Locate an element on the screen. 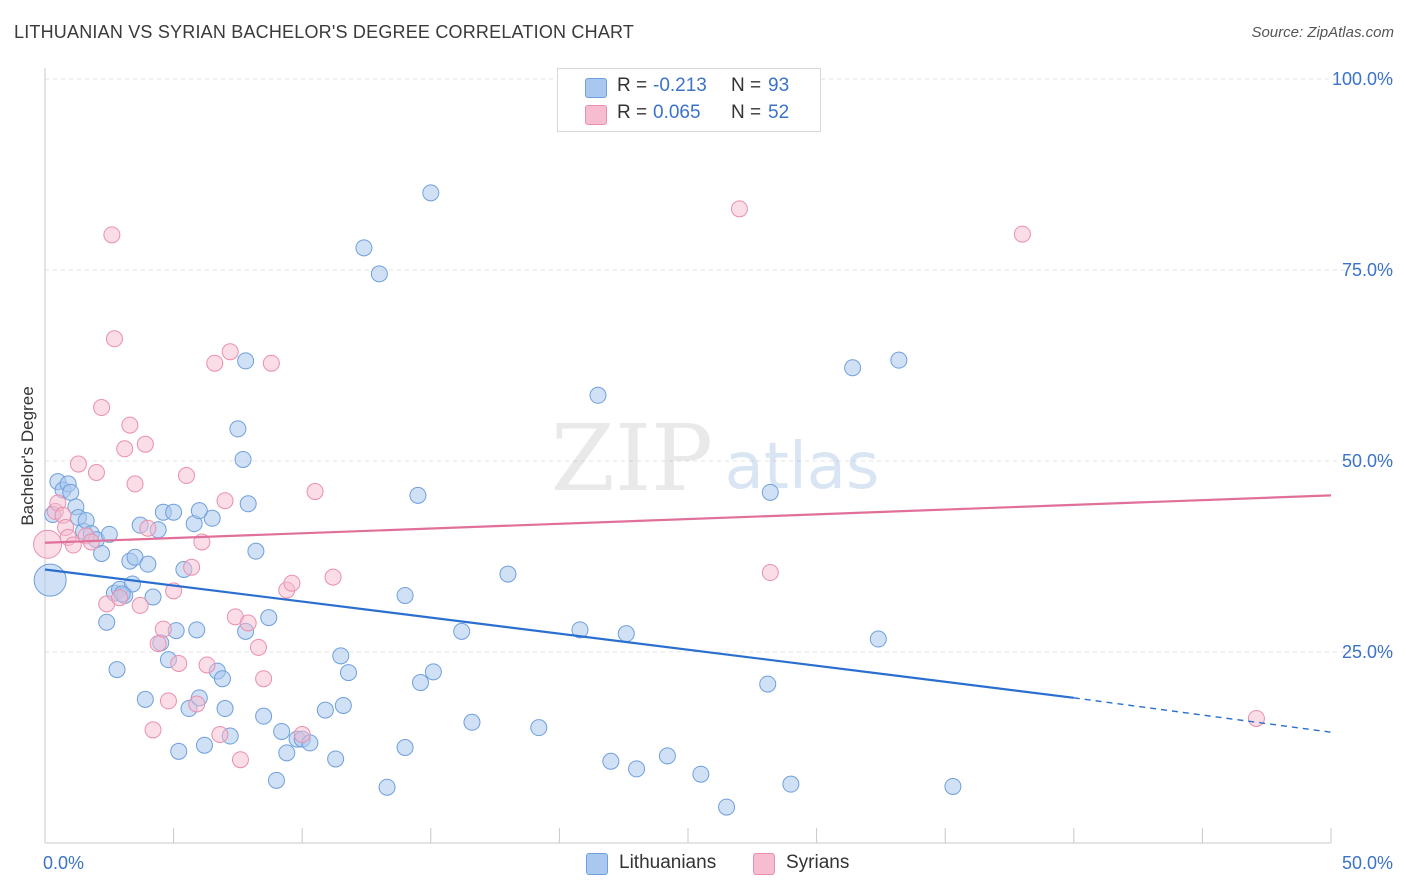 The width and height of the screenshot is (1406, 892). source-credit: Source: ZipAtlas.com is located at coordinates (1322, 32).